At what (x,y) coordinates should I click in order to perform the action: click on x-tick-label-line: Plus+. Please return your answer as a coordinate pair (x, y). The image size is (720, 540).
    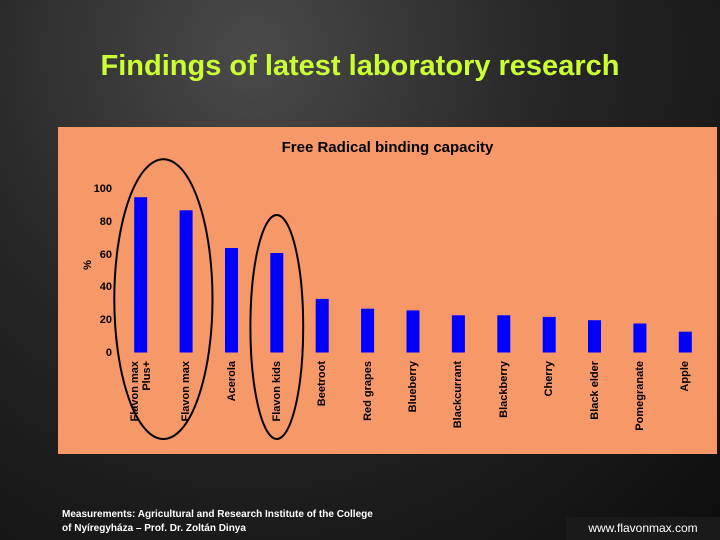
    Looking at the image, I should click on (146, 376).